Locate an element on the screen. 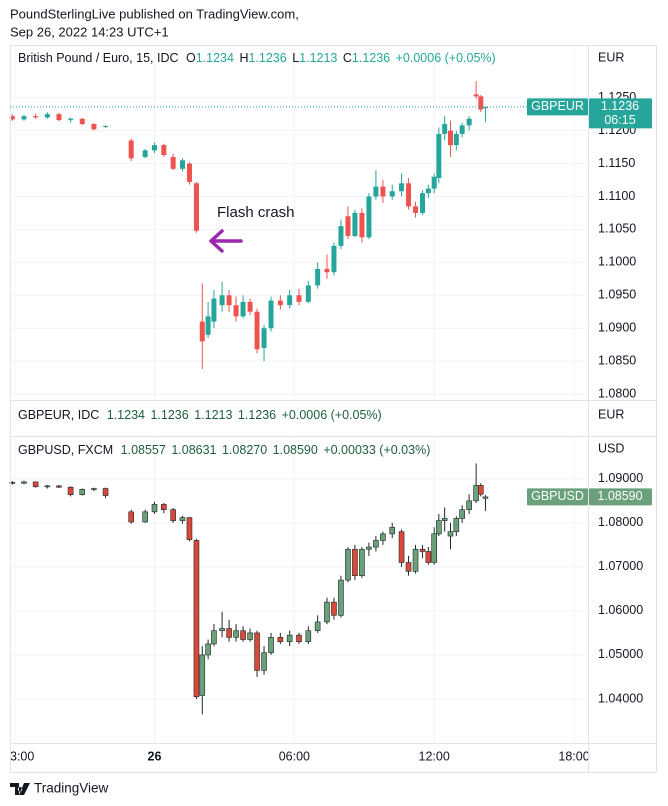 The image size is (668, 806). x-tick-label: 12:00 is located at coordinates (434, 756).